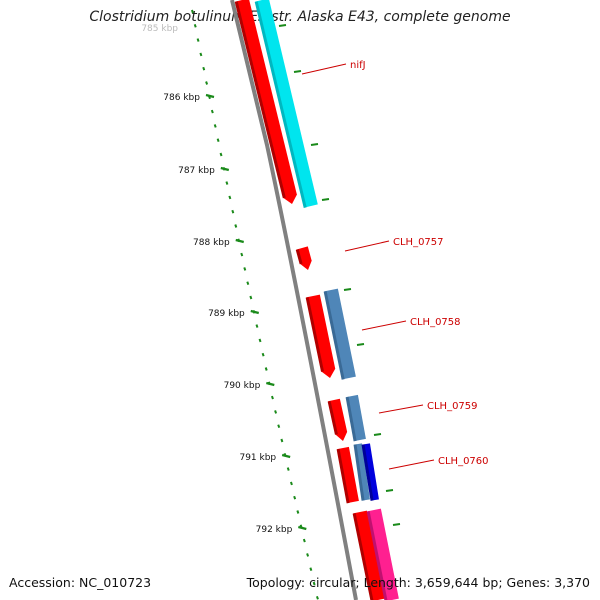 This screenshot has width=600, height=600. What do you see at coordinates (159, 29) in the screenshot?
I see `tick-label-partial: 785 kbp` at bounding box center [159, 29].